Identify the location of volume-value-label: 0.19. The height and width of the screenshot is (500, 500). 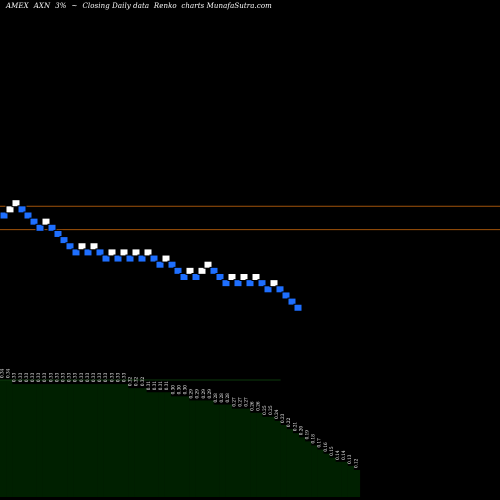
(307, 435).